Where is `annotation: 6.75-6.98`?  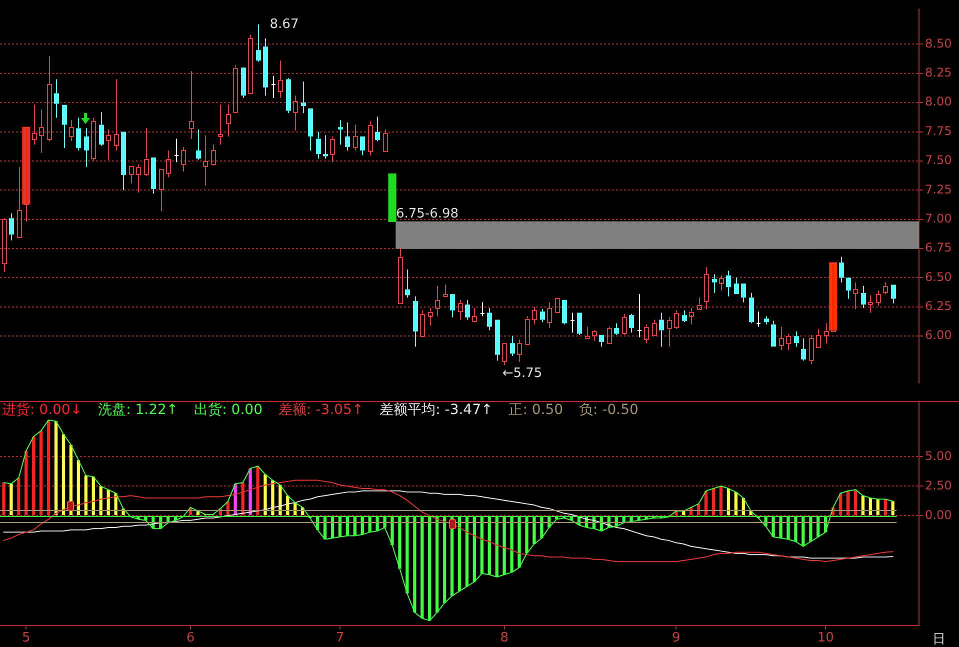 annotation: 6.75-6.98 is located at coordinates (427, 214).